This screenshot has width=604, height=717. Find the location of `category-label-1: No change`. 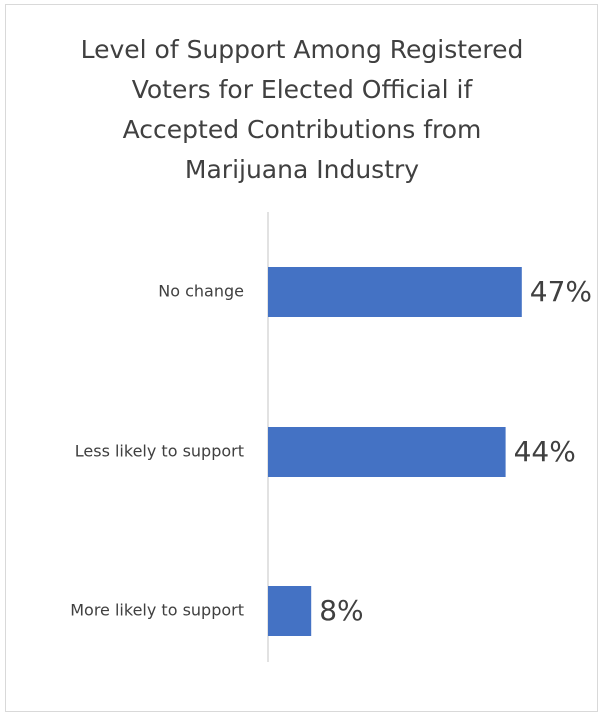

category-label-1: No change is located at coordinates (201, 291).